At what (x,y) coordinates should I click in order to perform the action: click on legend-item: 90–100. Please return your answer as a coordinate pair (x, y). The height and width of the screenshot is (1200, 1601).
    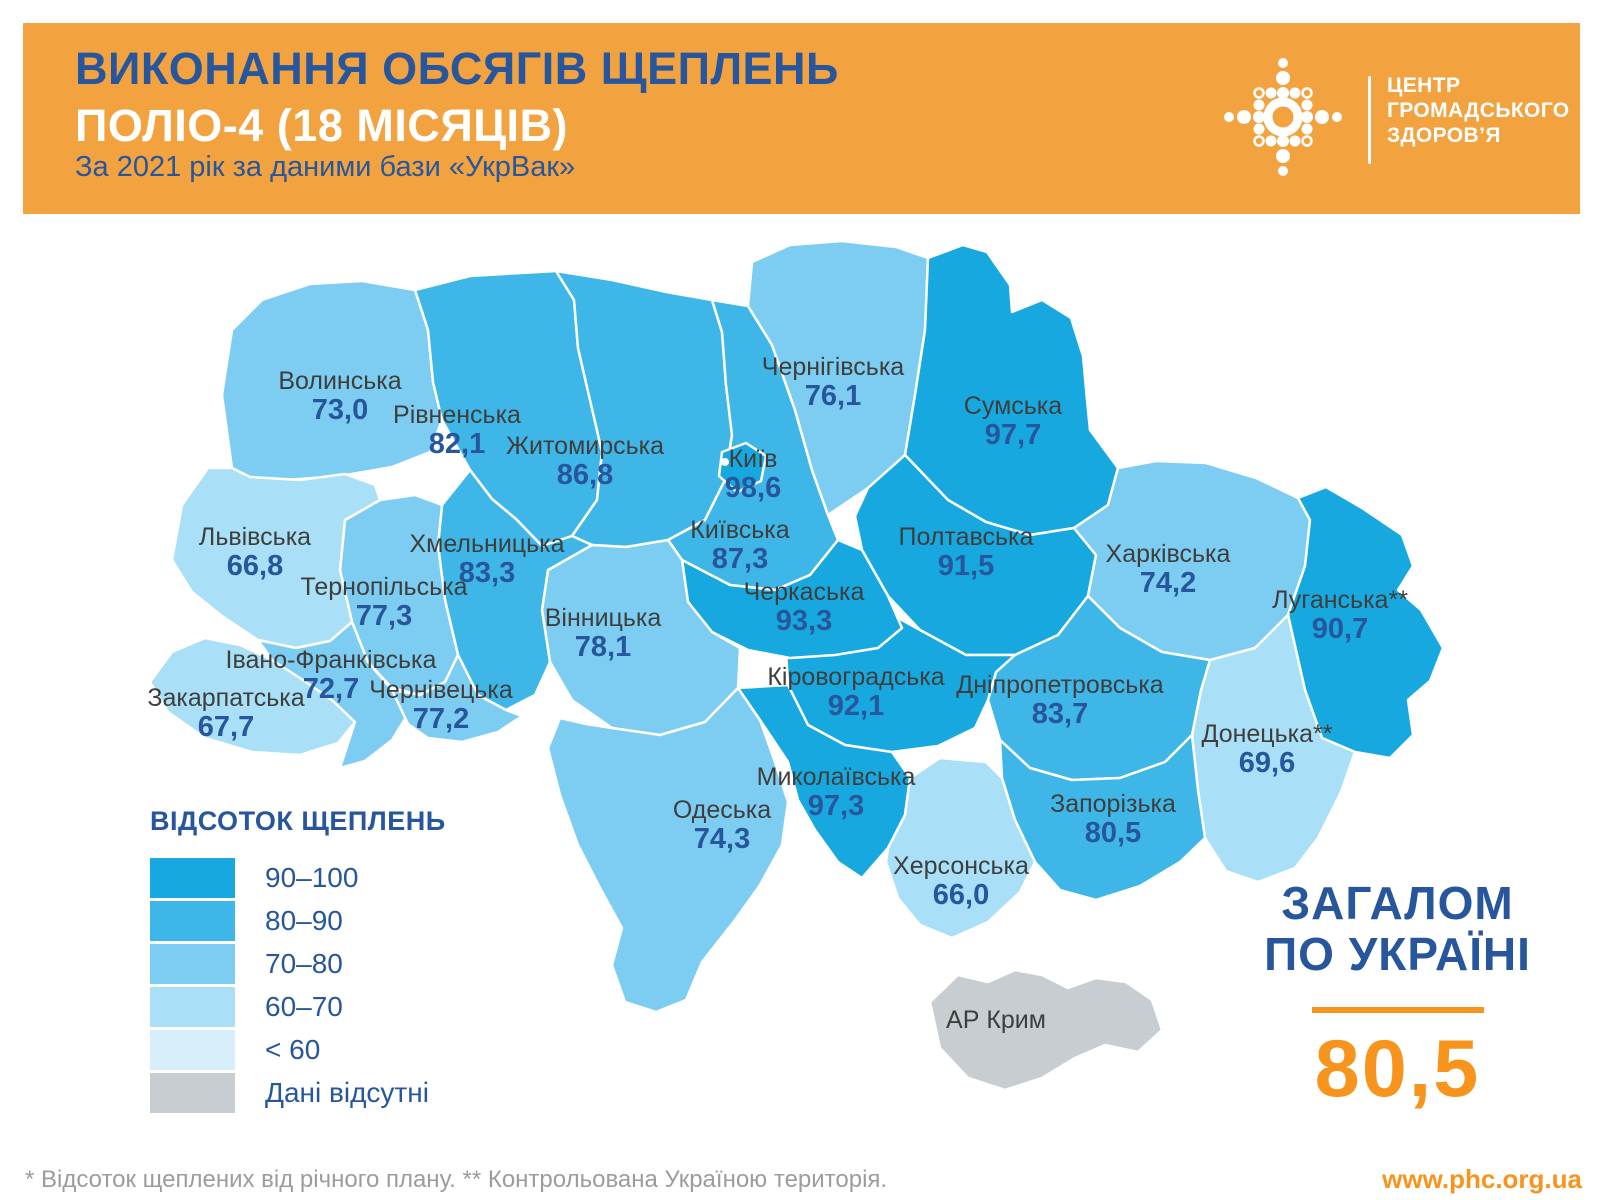
    Looking at the image, I should click on (289, 878).